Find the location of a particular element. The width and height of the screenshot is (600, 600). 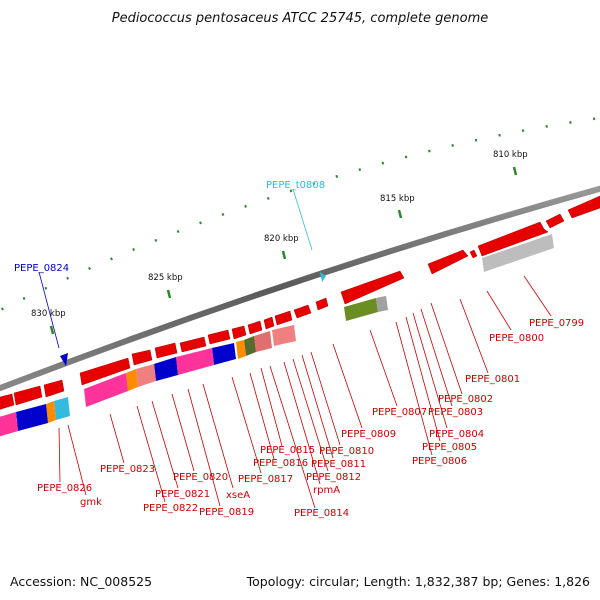

gene-label: PEPE_0807 is located at coordinates (399, 412).